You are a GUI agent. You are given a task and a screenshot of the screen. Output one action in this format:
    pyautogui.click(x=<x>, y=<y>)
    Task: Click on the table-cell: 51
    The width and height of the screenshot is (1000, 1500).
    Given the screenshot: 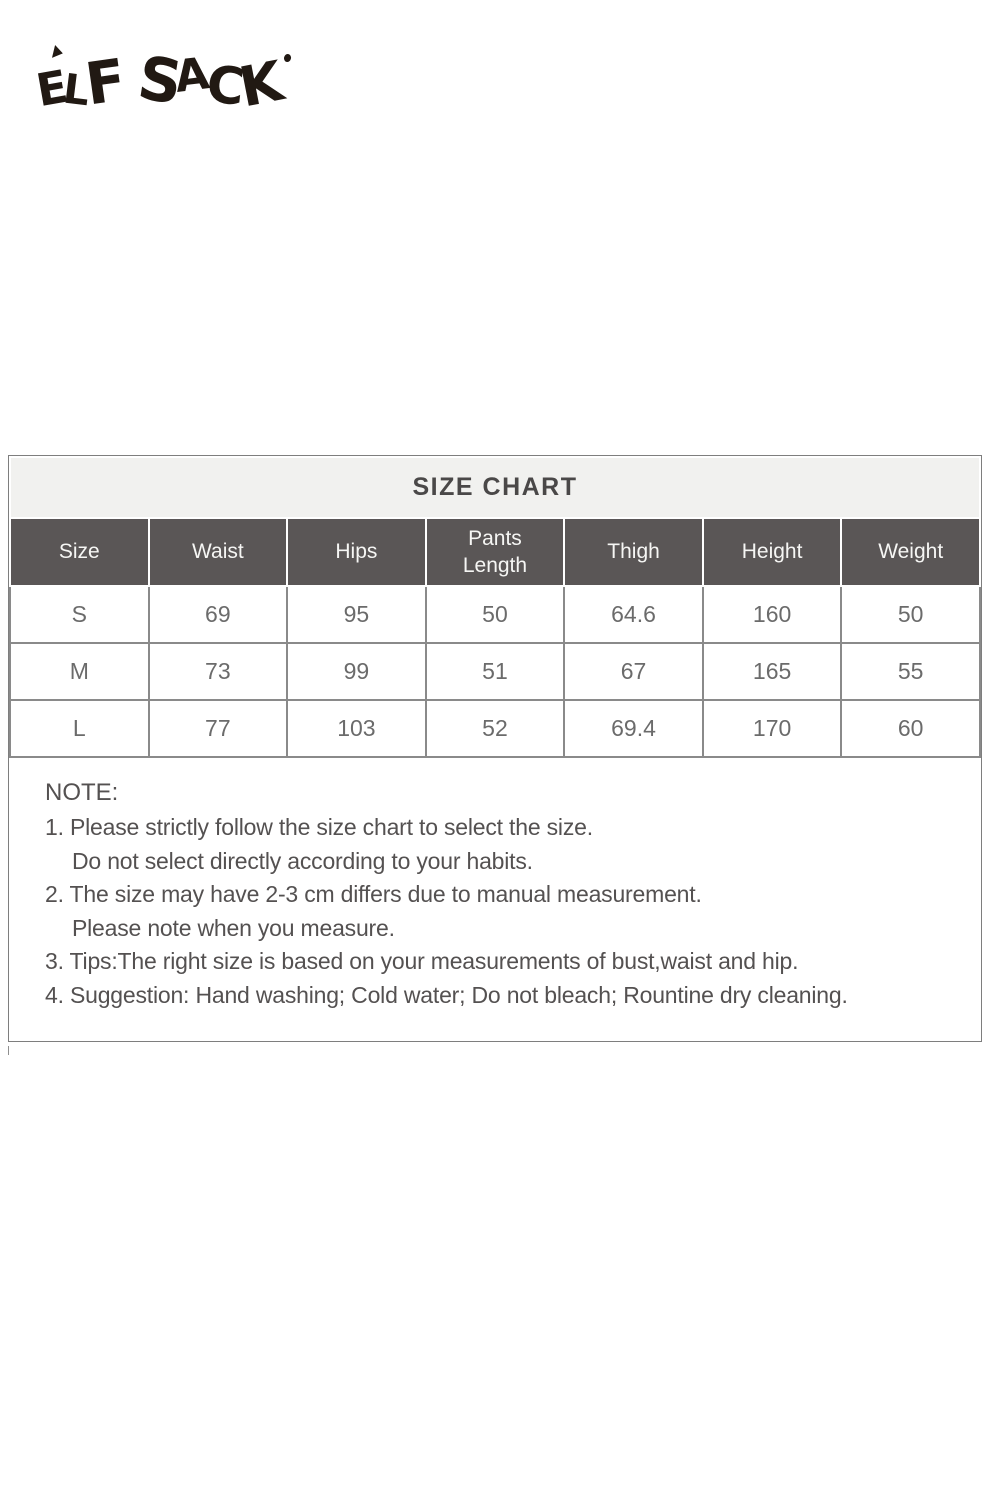 What is the action you would take?
    pyautogui.click(x=495, y=671)
    